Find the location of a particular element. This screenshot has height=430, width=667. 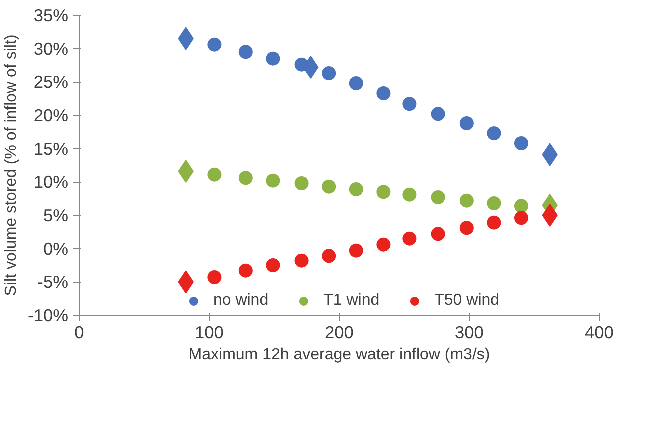

x-tick-label: 300 is located at coordinates (469, 332).